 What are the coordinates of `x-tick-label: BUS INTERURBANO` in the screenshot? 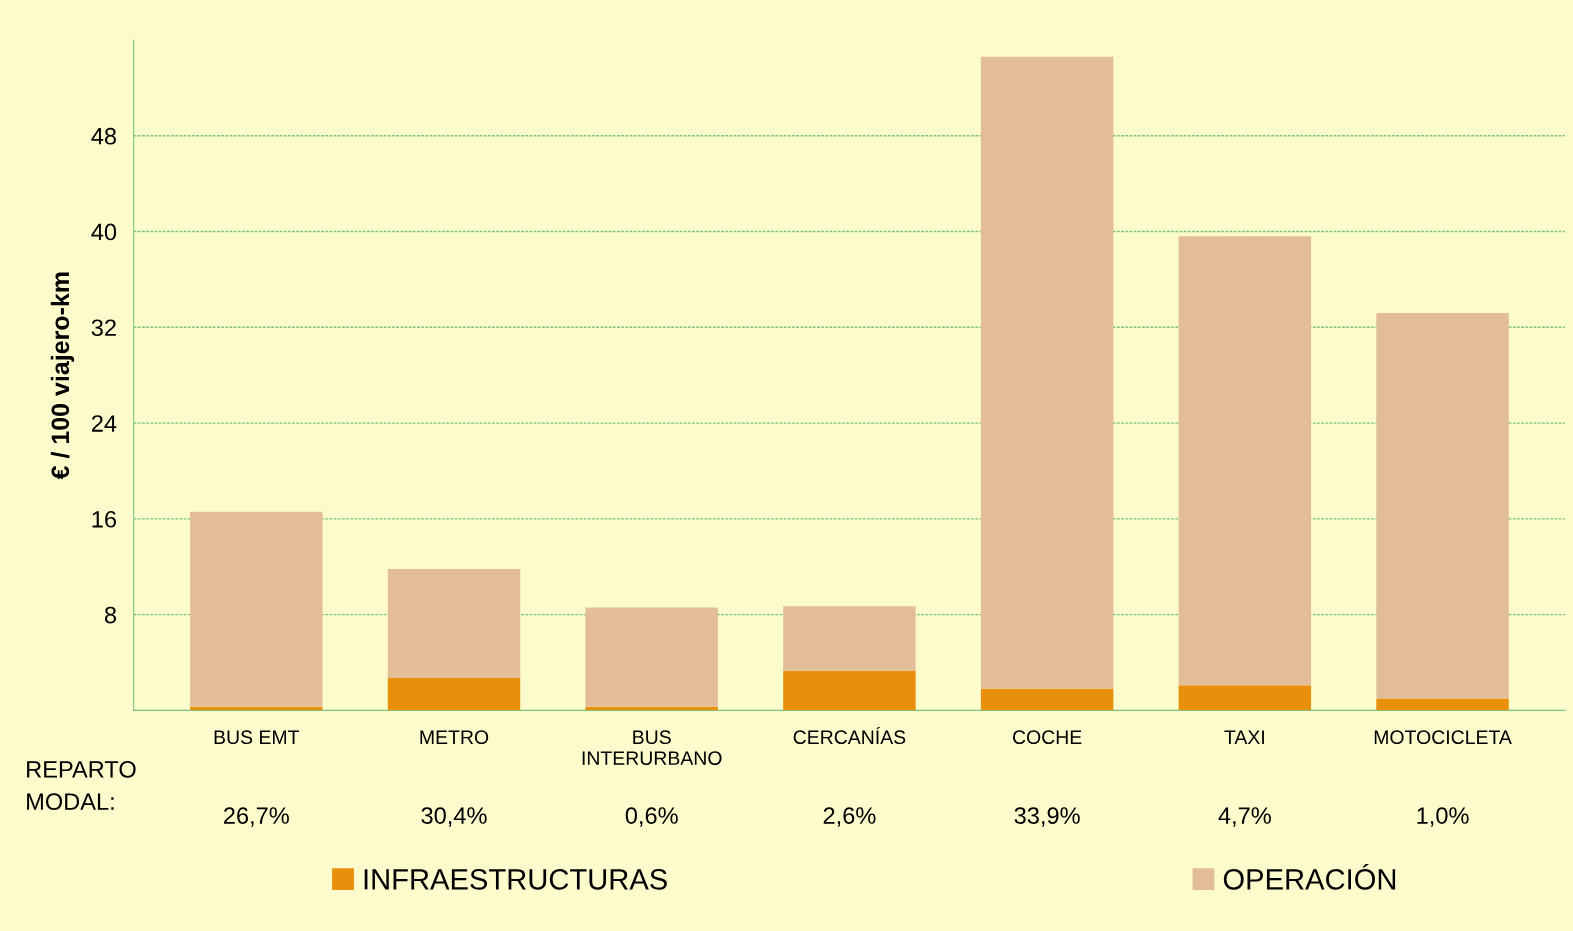 It's located at (652, 748).